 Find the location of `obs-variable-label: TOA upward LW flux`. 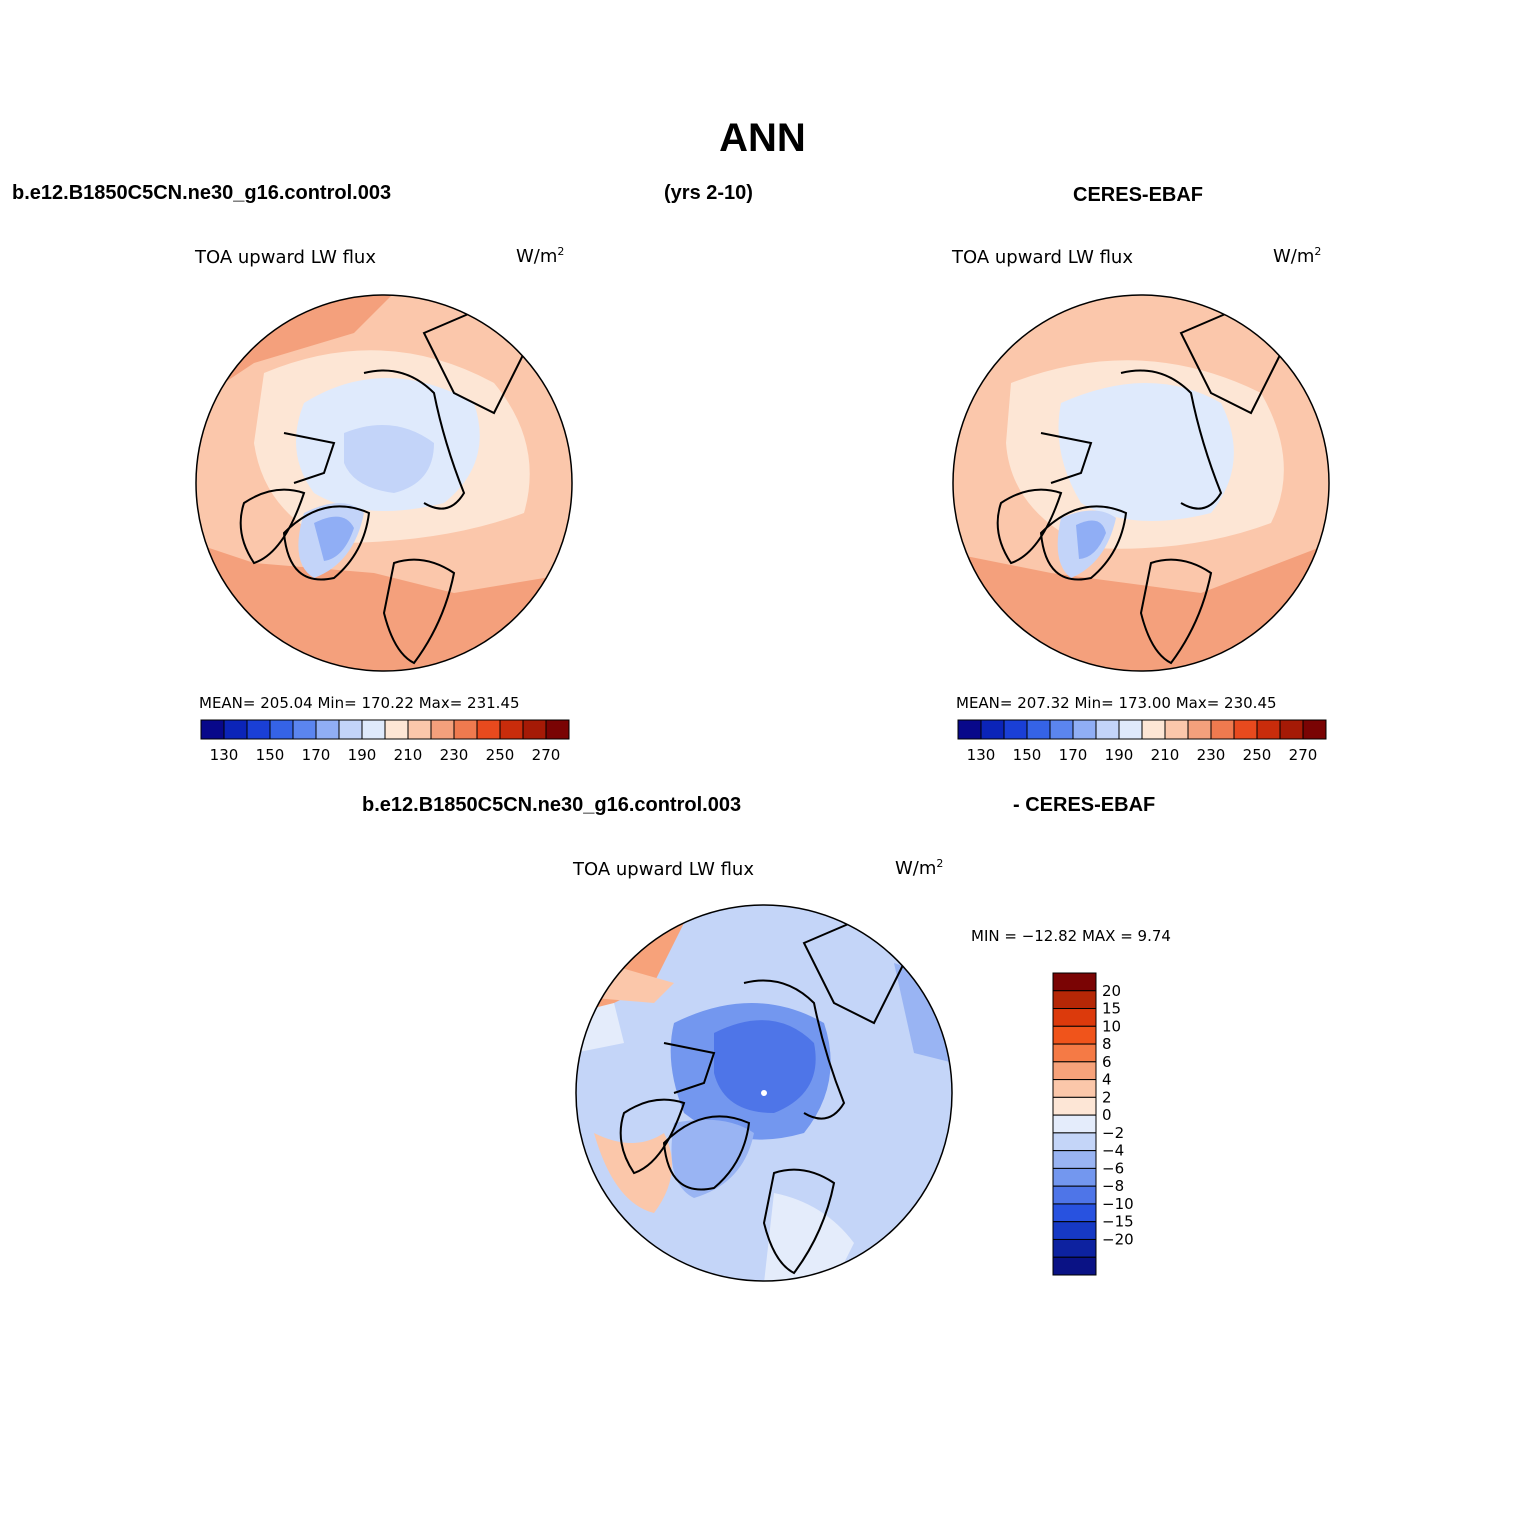

obs-variable-label: TOA upward LW flux is located at coordinates (1042, 257).